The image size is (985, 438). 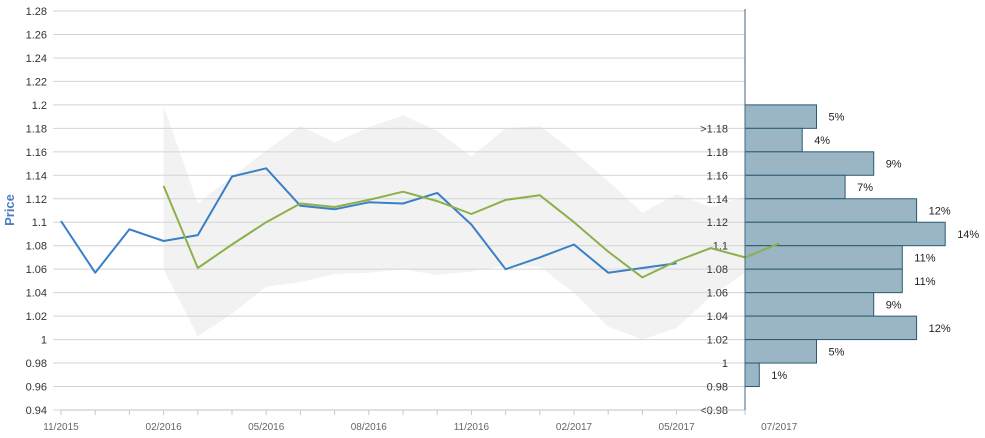 What do you see at coordinates (865, 188) in the screenshot?
I see `histogram-pct-label: 7%` at bounding box center [865, 188].